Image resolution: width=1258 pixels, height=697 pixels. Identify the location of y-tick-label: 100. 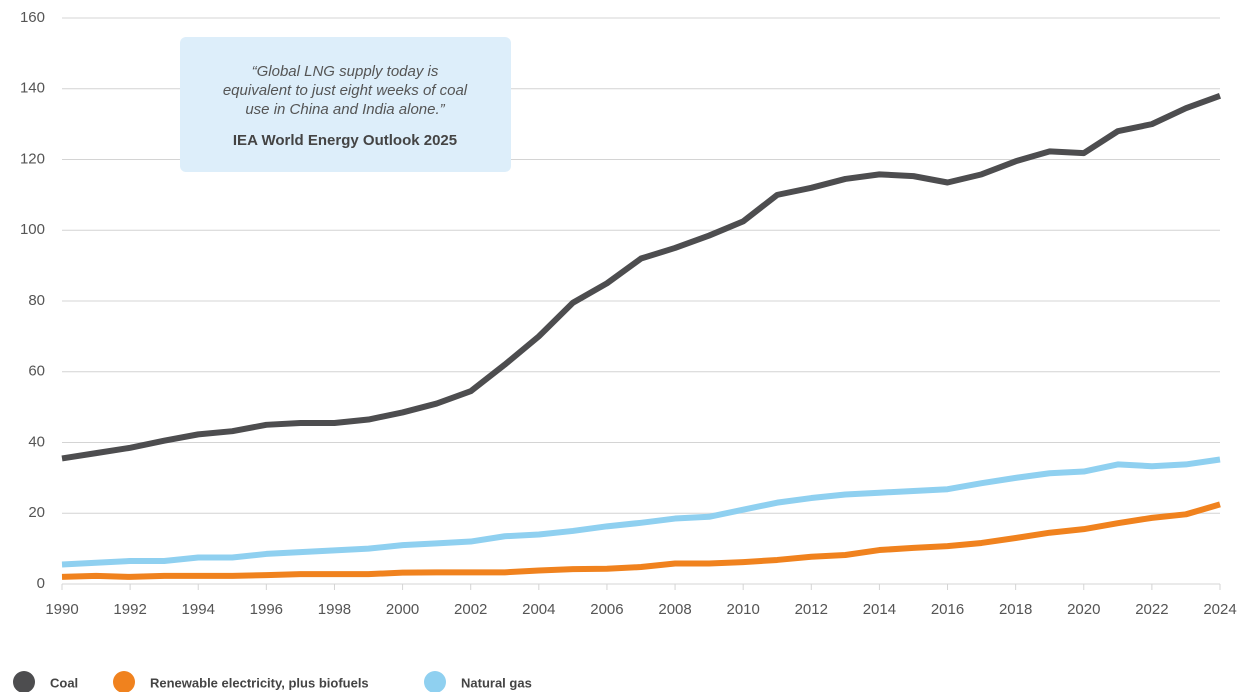
(32, 229).